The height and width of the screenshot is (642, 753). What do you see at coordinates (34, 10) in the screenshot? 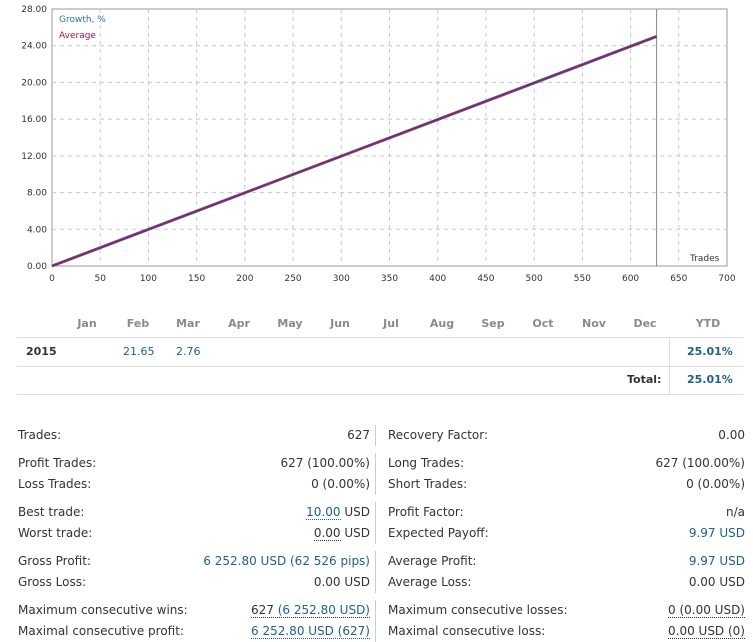
I see `y-tick-label: 28.00` at bounding box center [34, 10].